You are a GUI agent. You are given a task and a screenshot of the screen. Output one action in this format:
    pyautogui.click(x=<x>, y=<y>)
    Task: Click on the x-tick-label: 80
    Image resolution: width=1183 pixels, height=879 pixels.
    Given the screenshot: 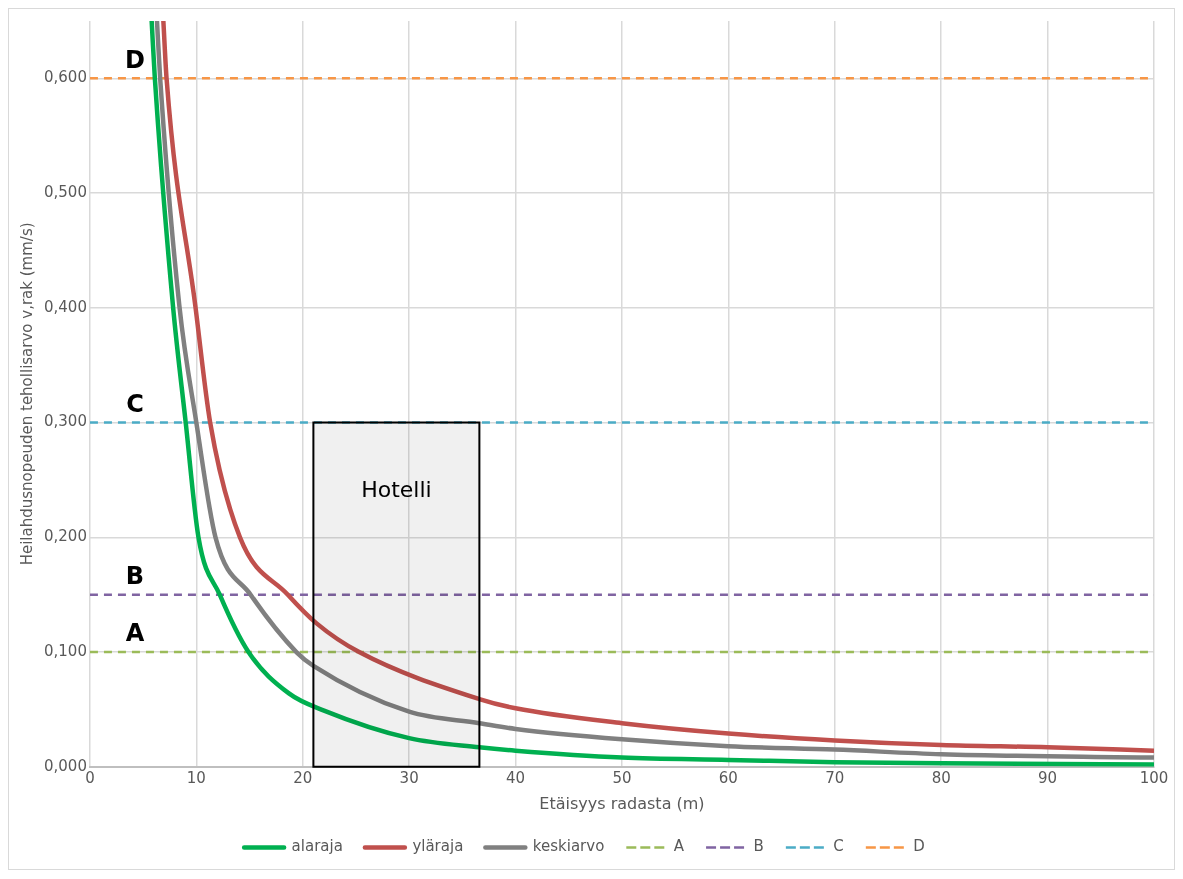 What is the action you would take?
    pyautogui.click(x=941, y=777)
    